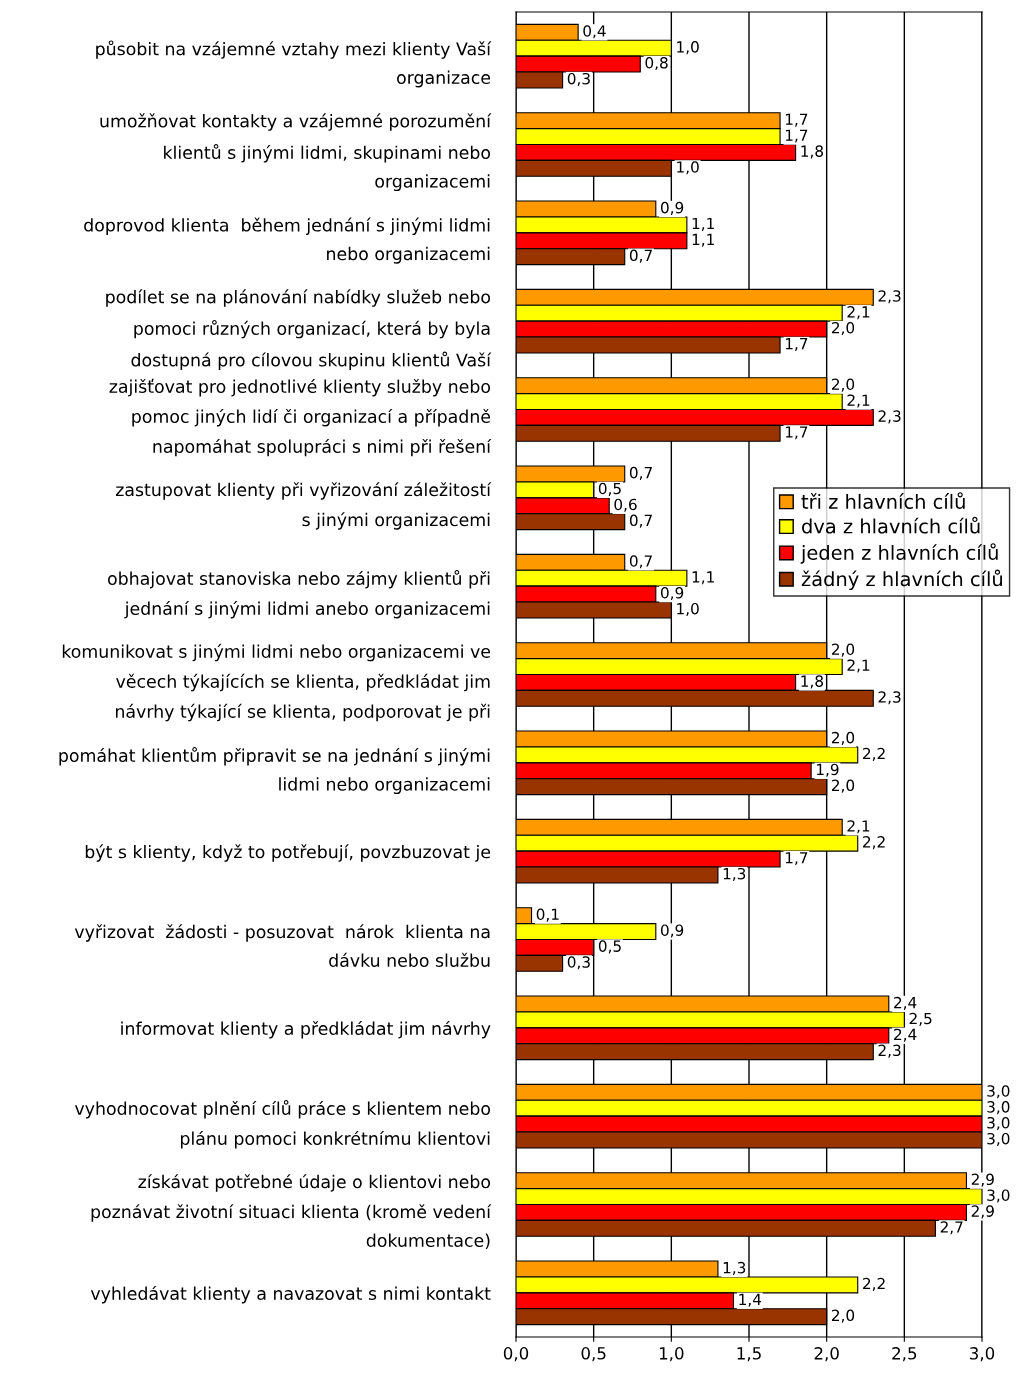 The image size is (1018, 1387). I want to click on y-tick-label: vyřizovat žádosti - posuzovat nárok klienta na dávku nebo službu, so click(282, 945).